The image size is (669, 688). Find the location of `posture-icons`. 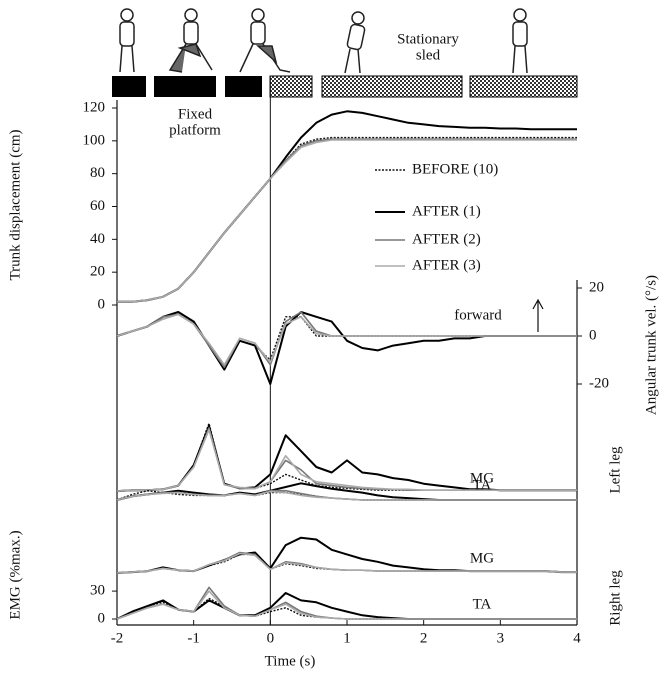

posture-icons is located at coordinates (323, 41).